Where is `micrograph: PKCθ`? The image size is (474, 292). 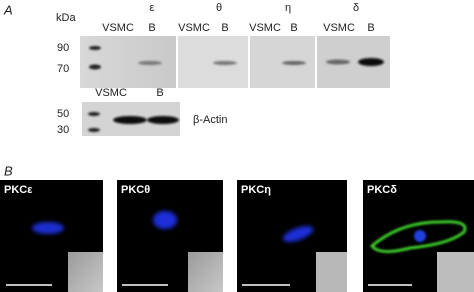
micrograph: PKCθ is located at coordinates (170, 236).